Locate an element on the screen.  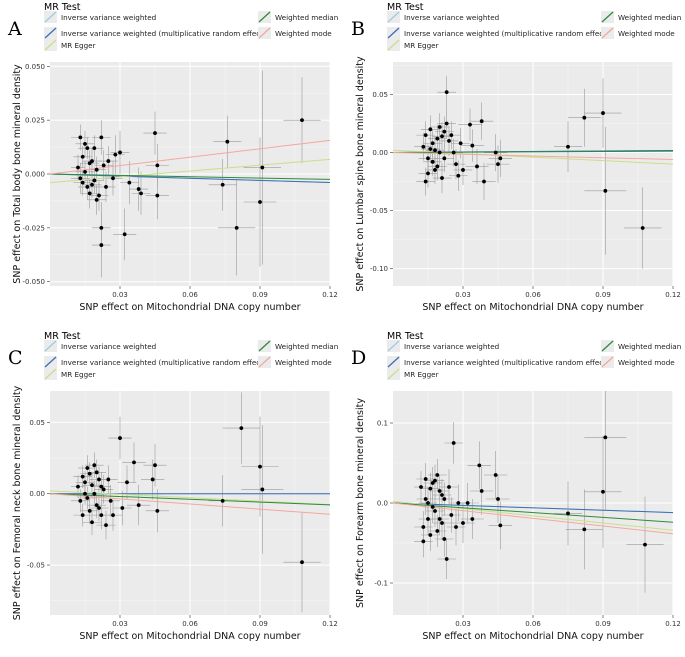
y-tick-label: -0.025 is located at coordinates (33, 228).